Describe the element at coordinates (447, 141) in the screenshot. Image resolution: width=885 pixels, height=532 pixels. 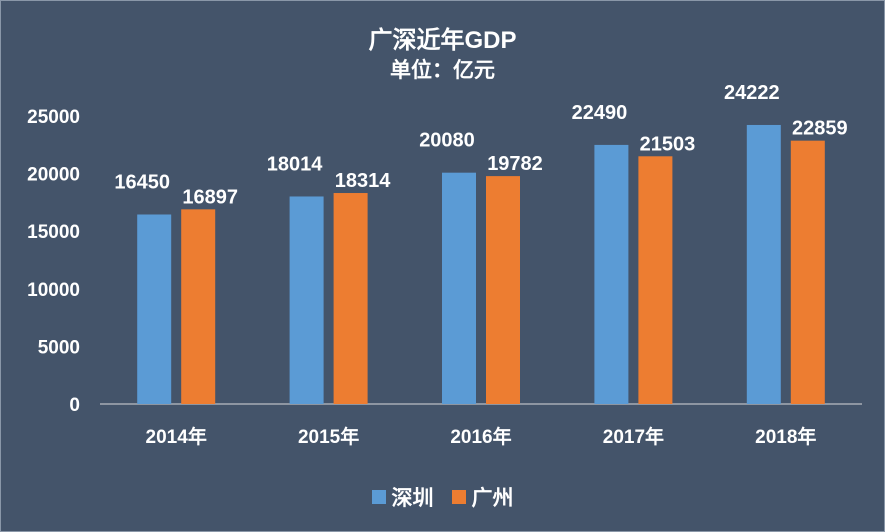
I see `data-label-shenzhen-2: 20080` at that location.